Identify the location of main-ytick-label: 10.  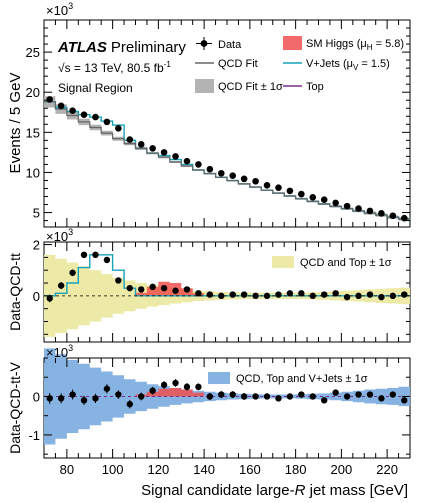
(33, 172).